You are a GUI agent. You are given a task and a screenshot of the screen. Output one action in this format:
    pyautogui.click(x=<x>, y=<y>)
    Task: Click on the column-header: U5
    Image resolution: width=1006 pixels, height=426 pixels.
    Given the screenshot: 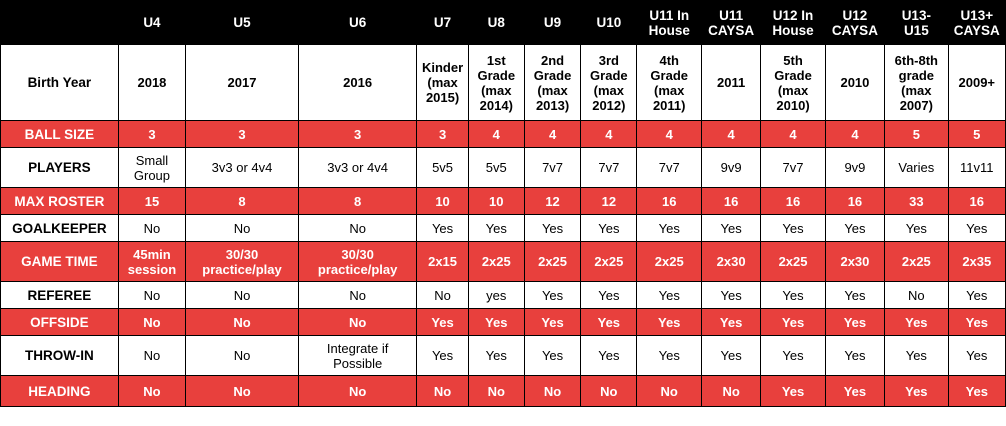 What is the action you would take?
    pyautogui.click(x=242, y=22)
    